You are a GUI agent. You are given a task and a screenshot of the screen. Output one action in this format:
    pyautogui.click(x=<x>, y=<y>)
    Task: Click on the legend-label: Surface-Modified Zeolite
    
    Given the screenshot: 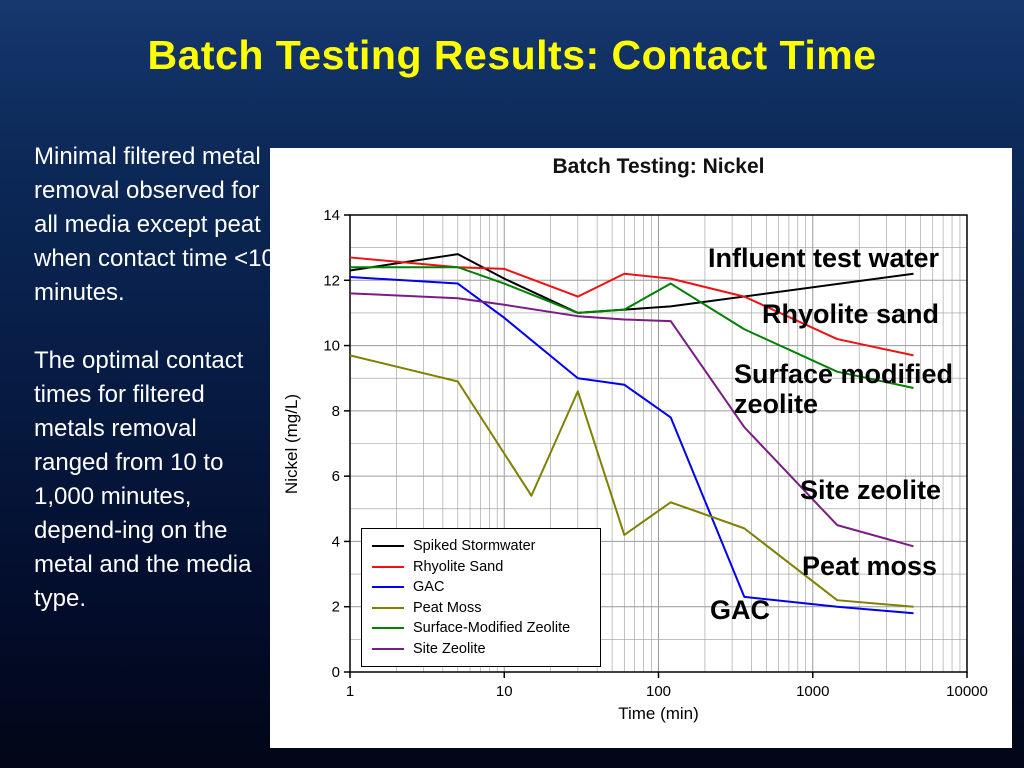 What is the action you would take?
    pyautogui.click(x=492, y=628)
    